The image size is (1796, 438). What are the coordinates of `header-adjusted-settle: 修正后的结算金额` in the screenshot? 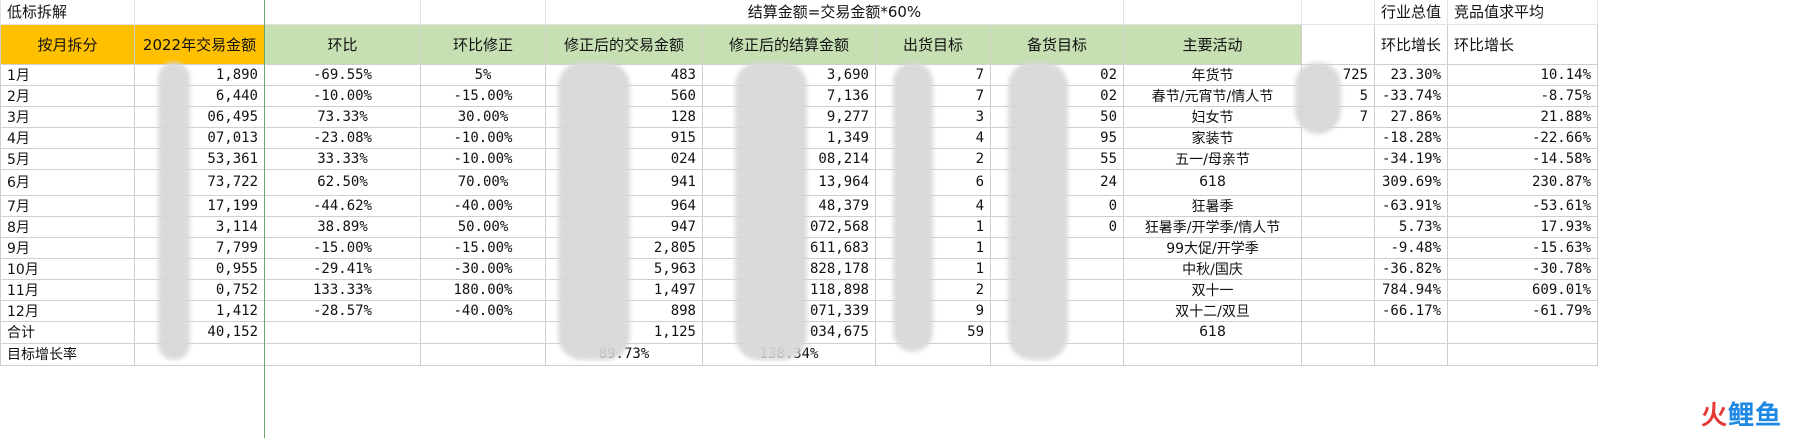 It's located at (789, 44).